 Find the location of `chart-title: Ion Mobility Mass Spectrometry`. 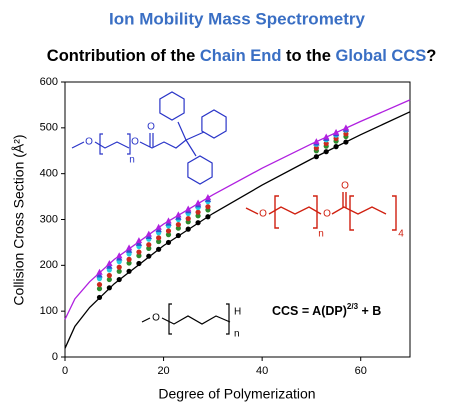

chart-title: Ion Mobility Mass Spectrometry is located at coordinates (237, 18).